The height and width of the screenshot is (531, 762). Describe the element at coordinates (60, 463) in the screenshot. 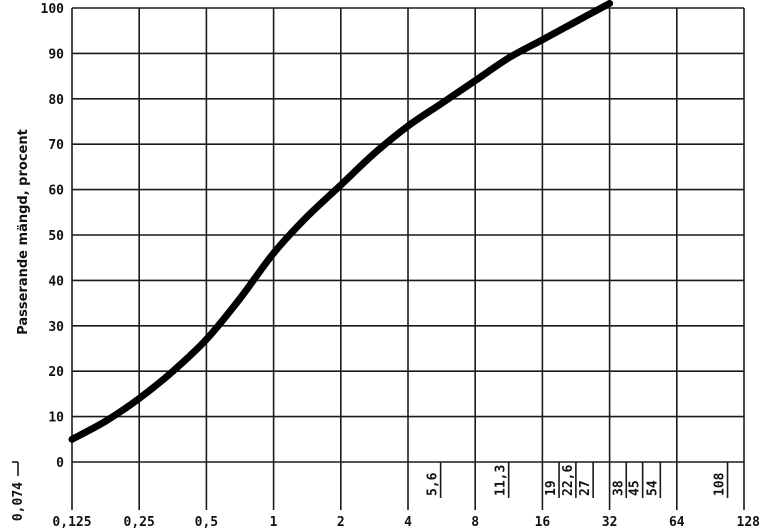

I see `y-tick-label: 0` at that location.